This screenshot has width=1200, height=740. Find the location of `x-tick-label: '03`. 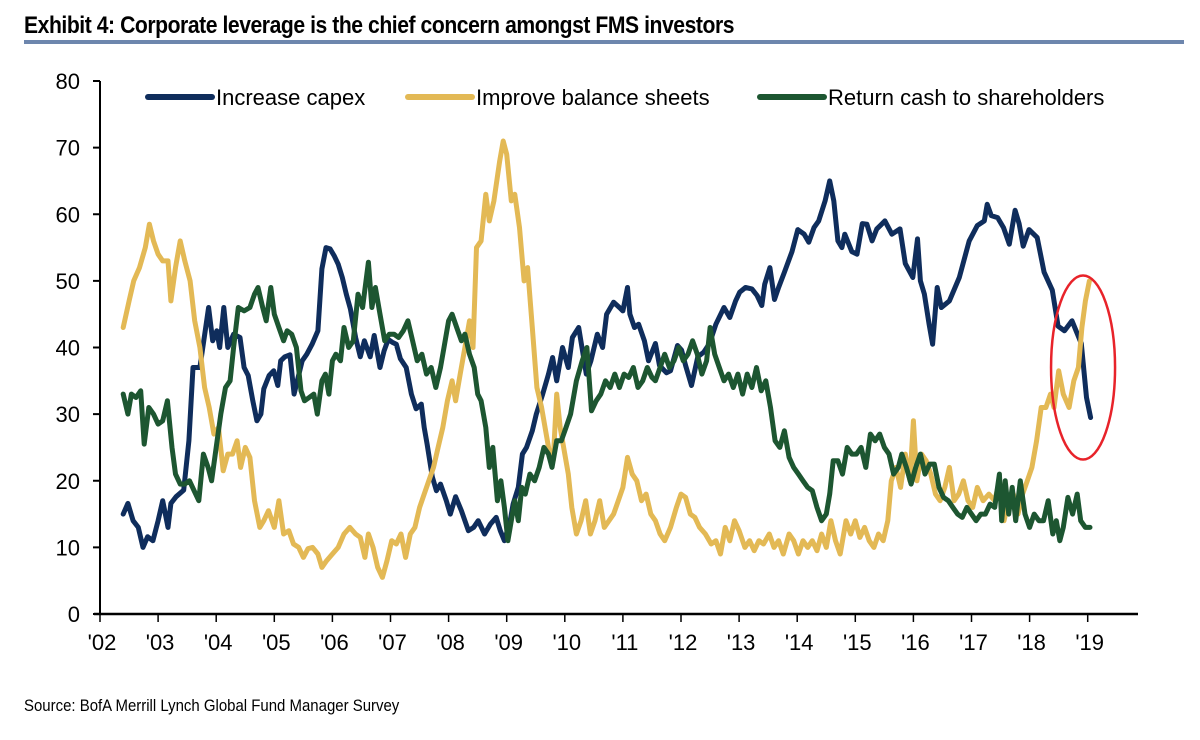

x-tick-label: '03 is located at coordinates (160, 642).